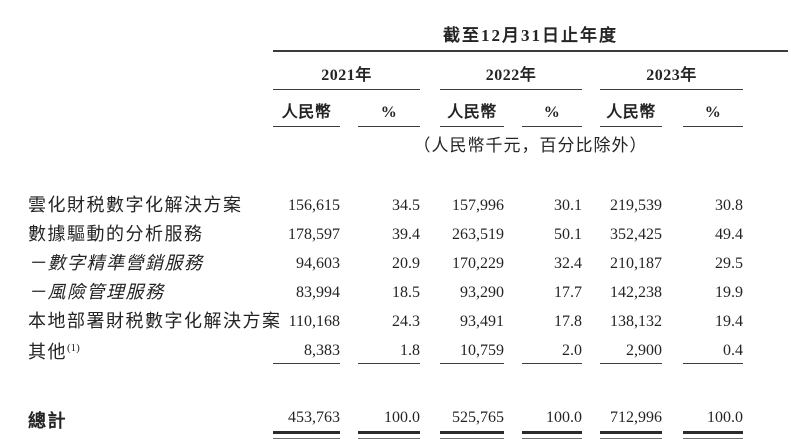 The width and height of the screenshot is (791, 439). I want to click on total-value: 453,763, so click(306, 415).